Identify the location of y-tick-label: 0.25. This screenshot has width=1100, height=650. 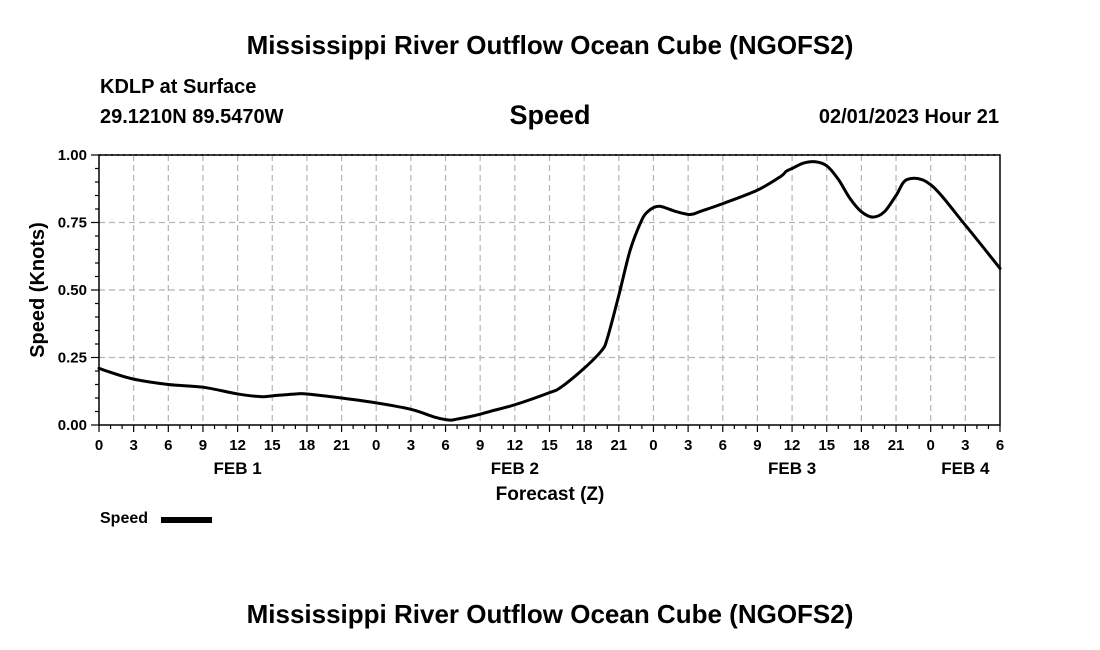
(72, 358).